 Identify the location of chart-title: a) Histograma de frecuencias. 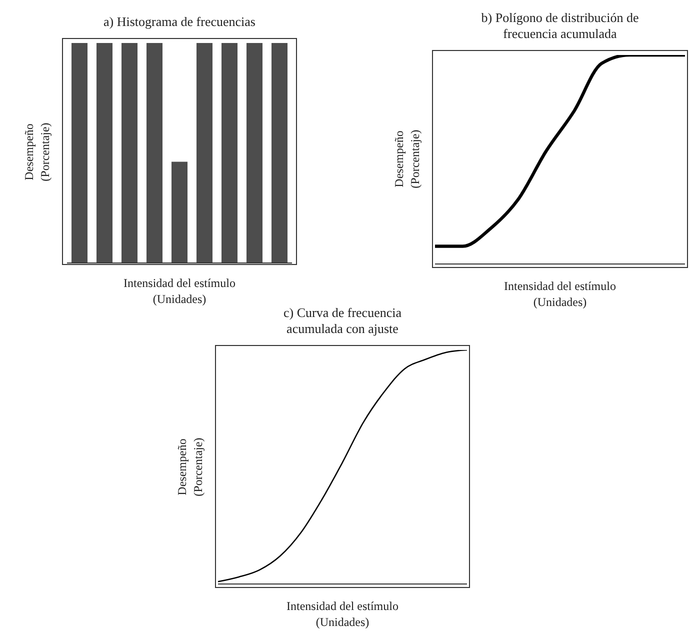
(179, 22).